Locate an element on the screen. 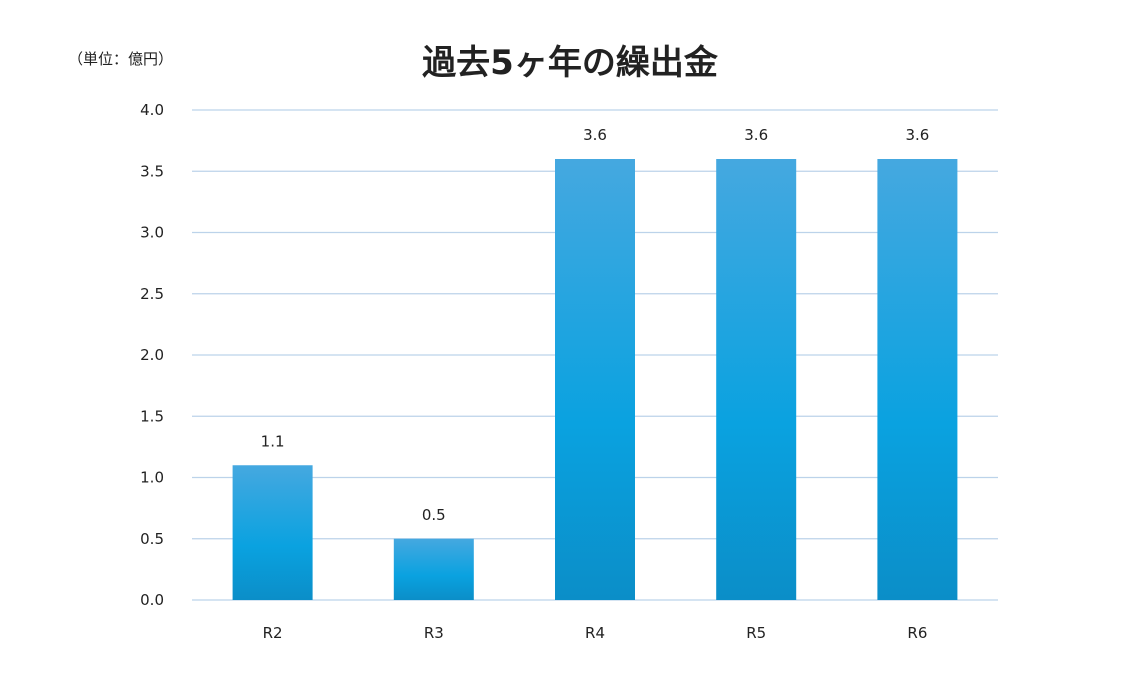 This screenshot has width=1140, height=677. unit-label: （単位：億円） is located at coordinates (120, 59).